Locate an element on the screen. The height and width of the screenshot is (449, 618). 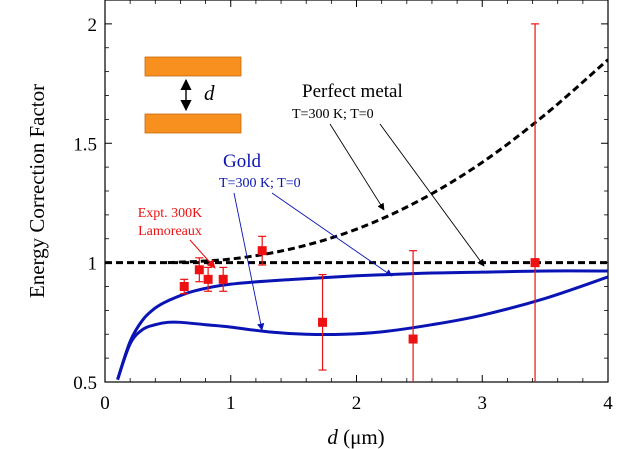
x-tick-label: 3 is located at coordinates (483, 403).